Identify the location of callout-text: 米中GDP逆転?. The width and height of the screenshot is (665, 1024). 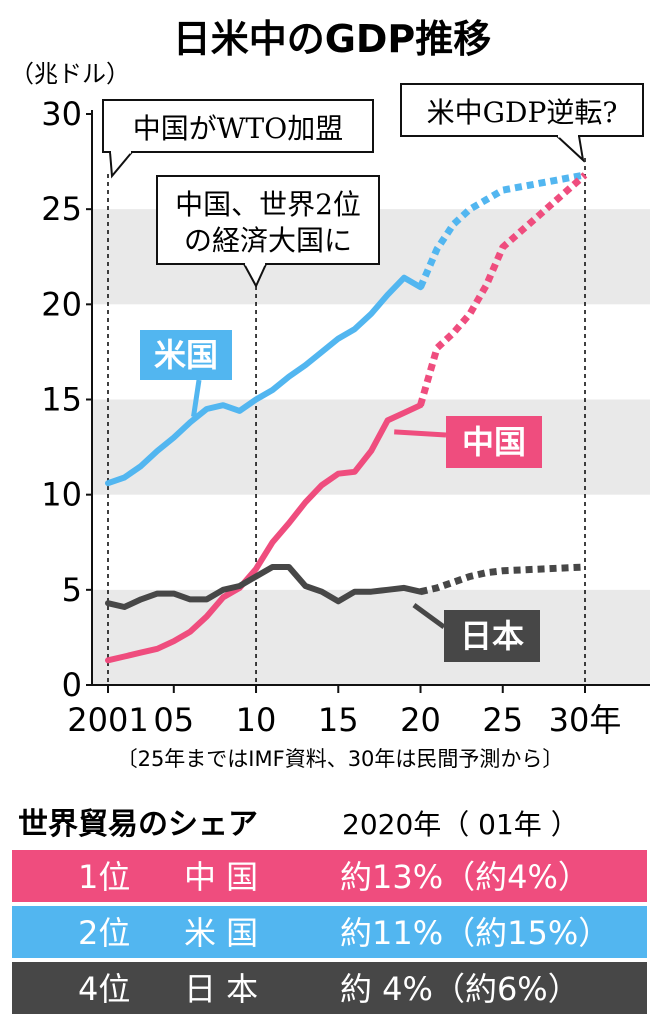
(522, 112).